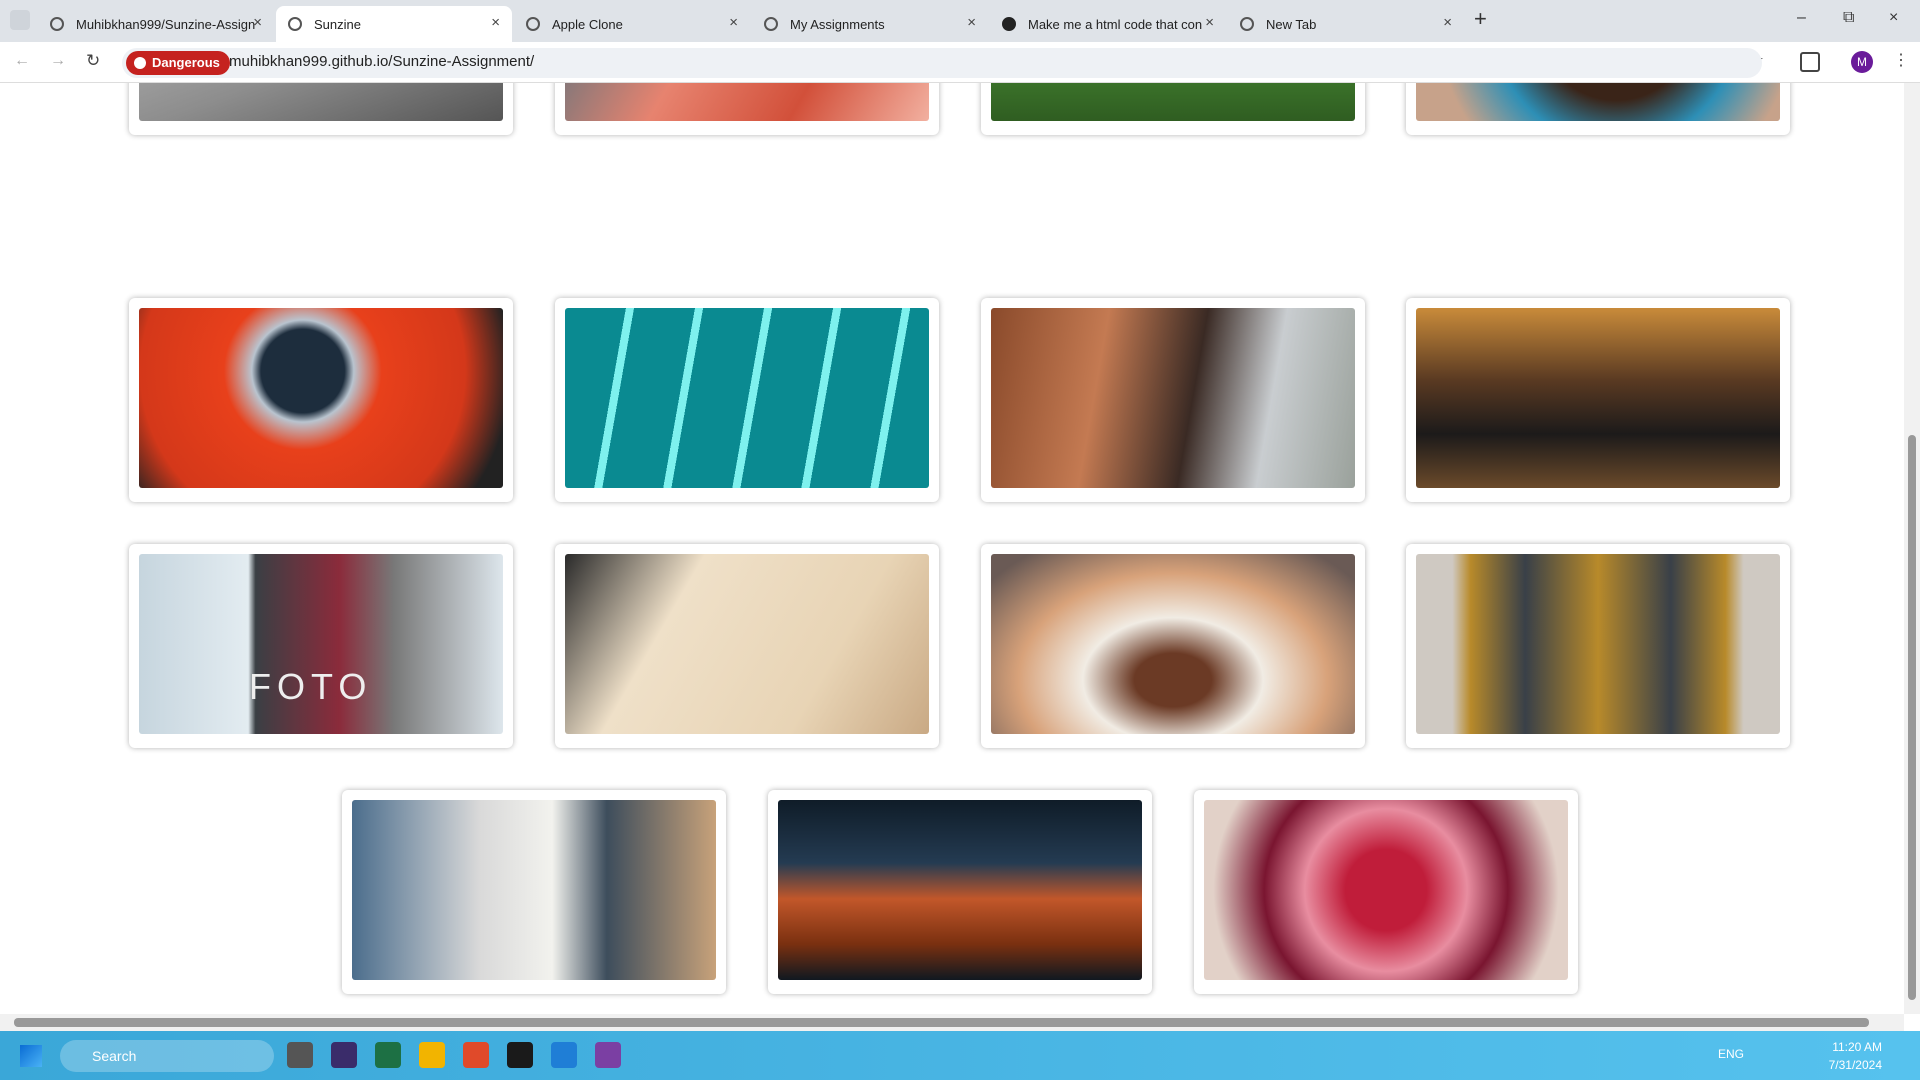 This screenshot has height=1080, width=1920. What do you see at coordinates (20, 20) in the screenshot?
I see `tab-list-button` at bounding box center [20, 20].